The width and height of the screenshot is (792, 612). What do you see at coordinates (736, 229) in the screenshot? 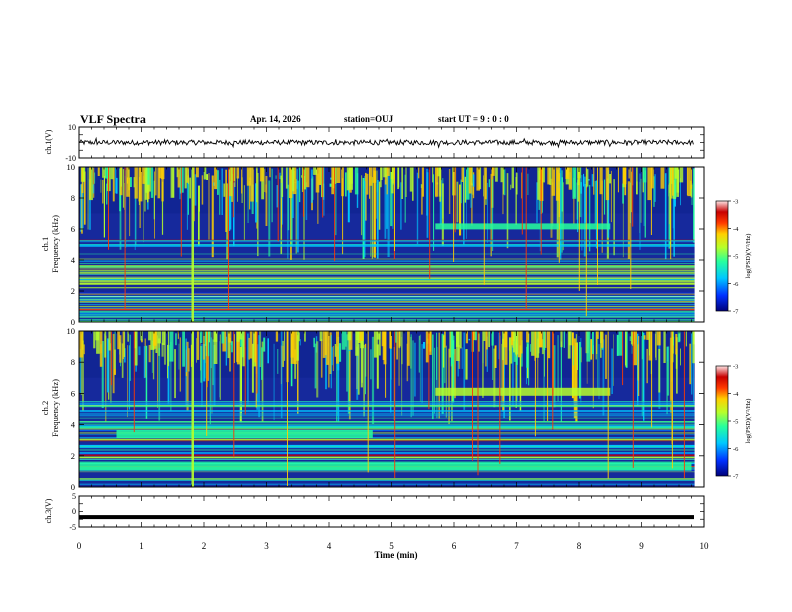
I see `cb1ticks-label: -4` at bounding box center [736, 229].